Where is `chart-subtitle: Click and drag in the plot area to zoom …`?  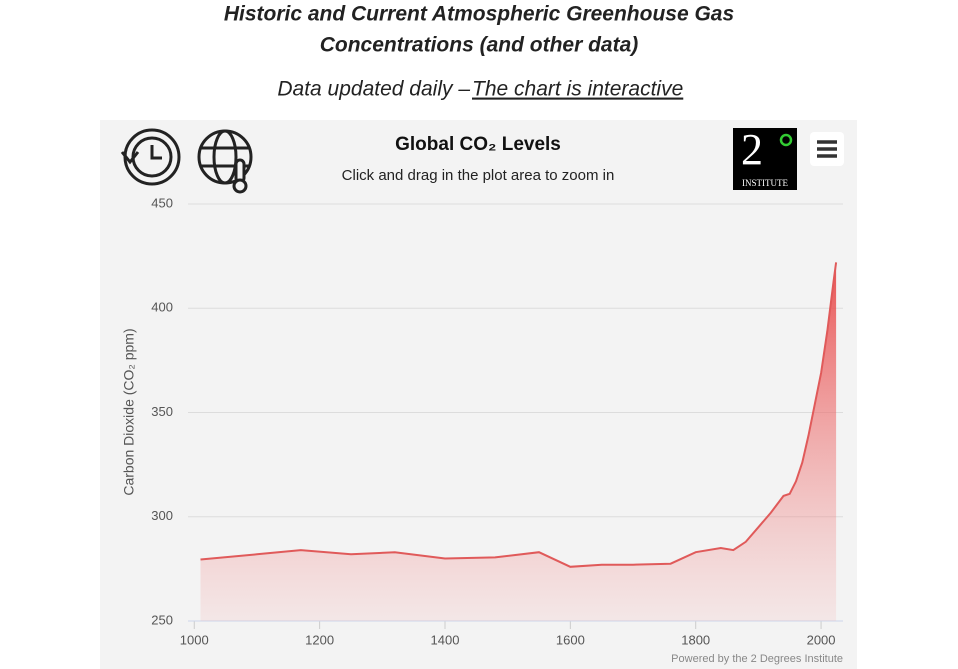
chart-subtitle: Click and drag in the plot area to zoom … is located at coordinates (478, 175).